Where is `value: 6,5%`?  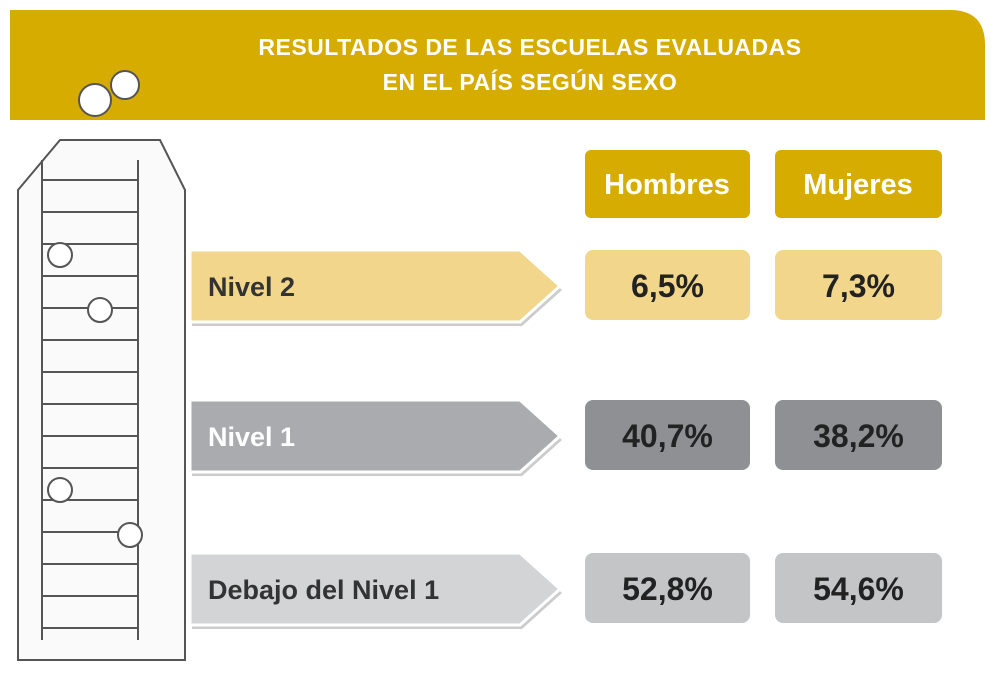 value: 6,5% is located at coordinates (667, 286).